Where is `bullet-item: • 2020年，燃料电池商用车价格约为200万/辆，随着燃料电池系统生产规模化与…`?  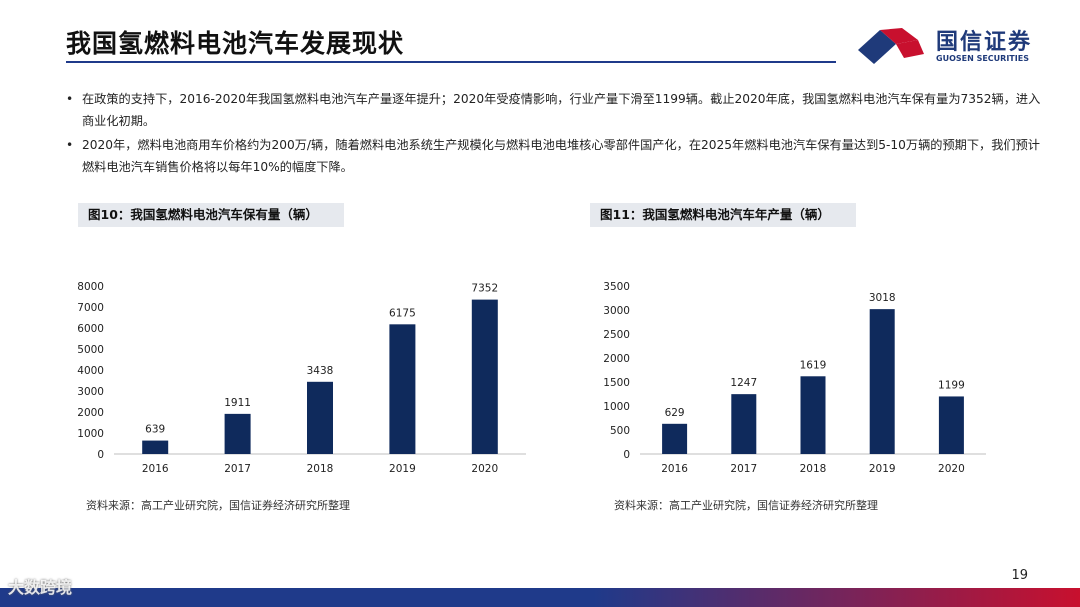 bullet-item: • 2020年，燃料电池商用车价格约为200万/辆，随着燃料电池系统生产规模化与… is located at coordinates (554, 156).